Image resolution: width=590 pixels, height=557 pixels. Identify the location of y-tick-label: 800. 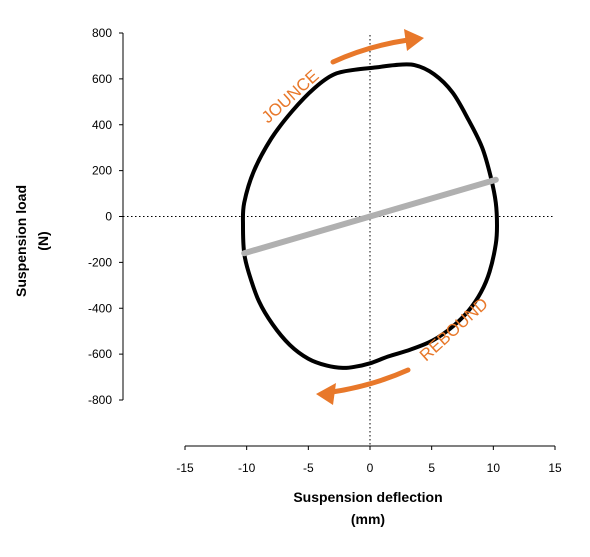
(102, 33).